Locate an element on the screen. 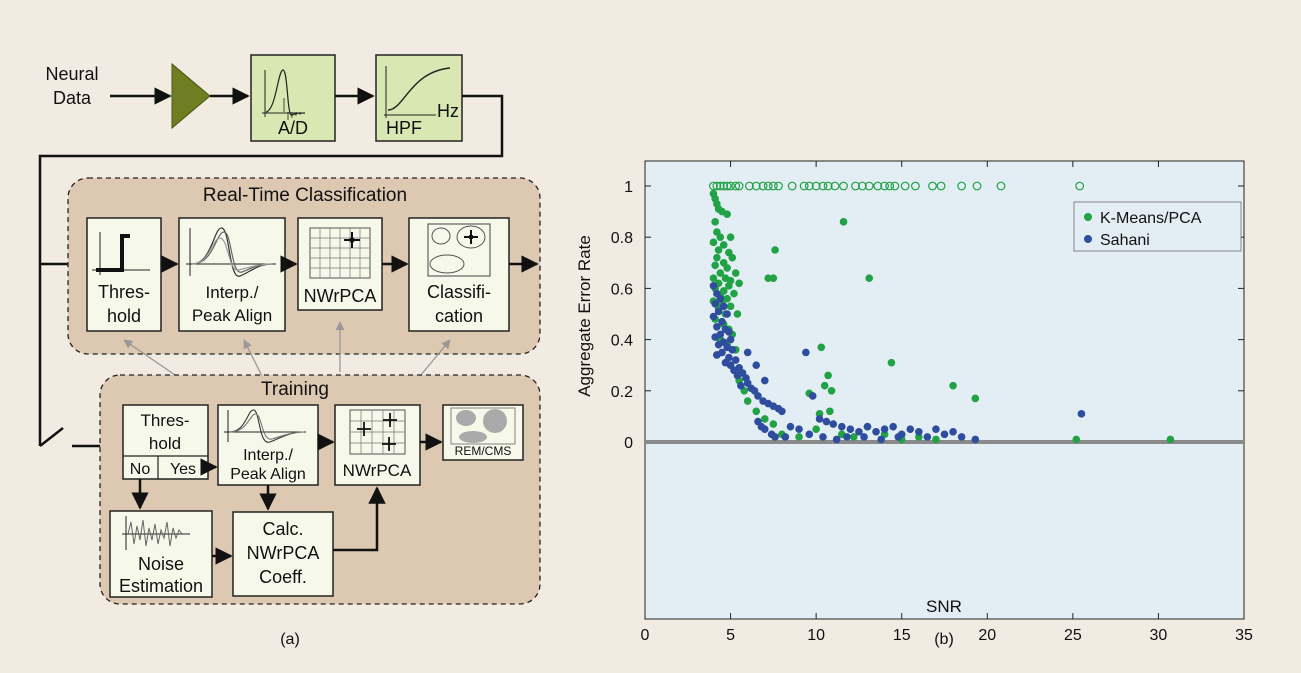 Image resolution: width=1301 pixels, height=673 pixels. noise-icon is located at coordinates (156, 533).